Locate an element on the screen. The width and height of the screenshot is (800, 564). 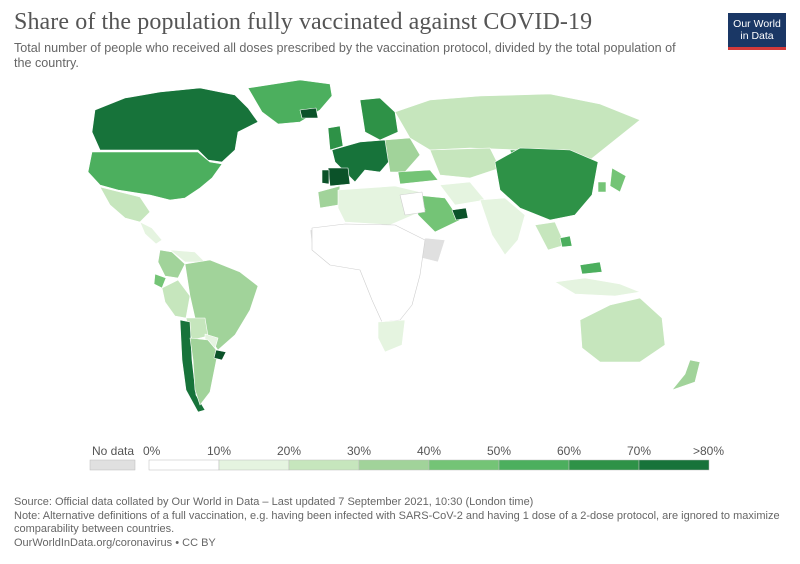
region-horn-of-africa is located at coordinates (433, 250).